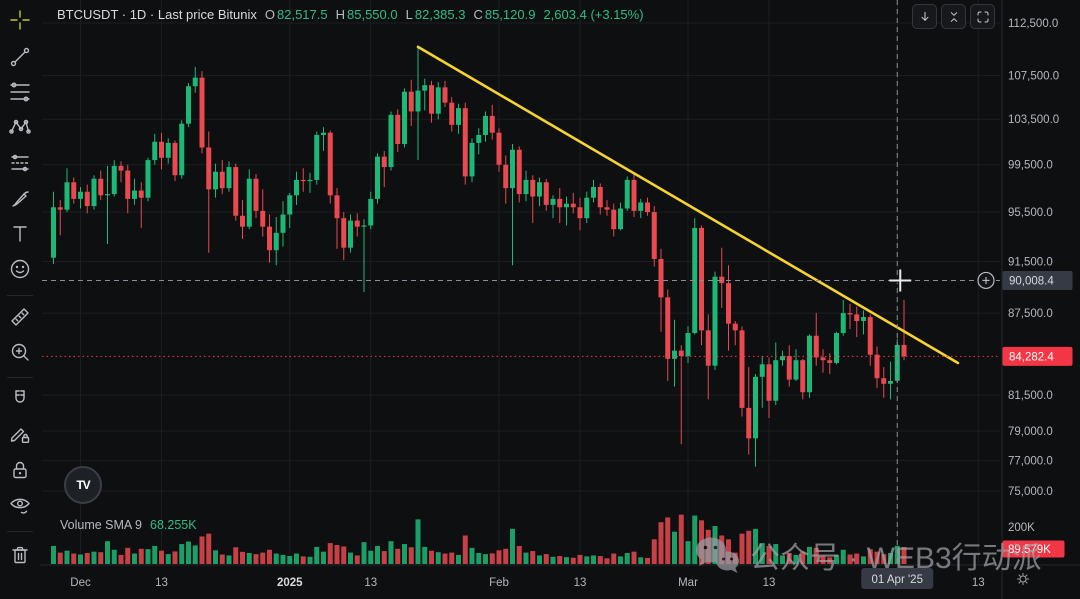 This screenshot has width=1080, height=599. Describe the element at coordinates (20, 20) in the screenshot. I see `crosshair-tool-button` at that location.